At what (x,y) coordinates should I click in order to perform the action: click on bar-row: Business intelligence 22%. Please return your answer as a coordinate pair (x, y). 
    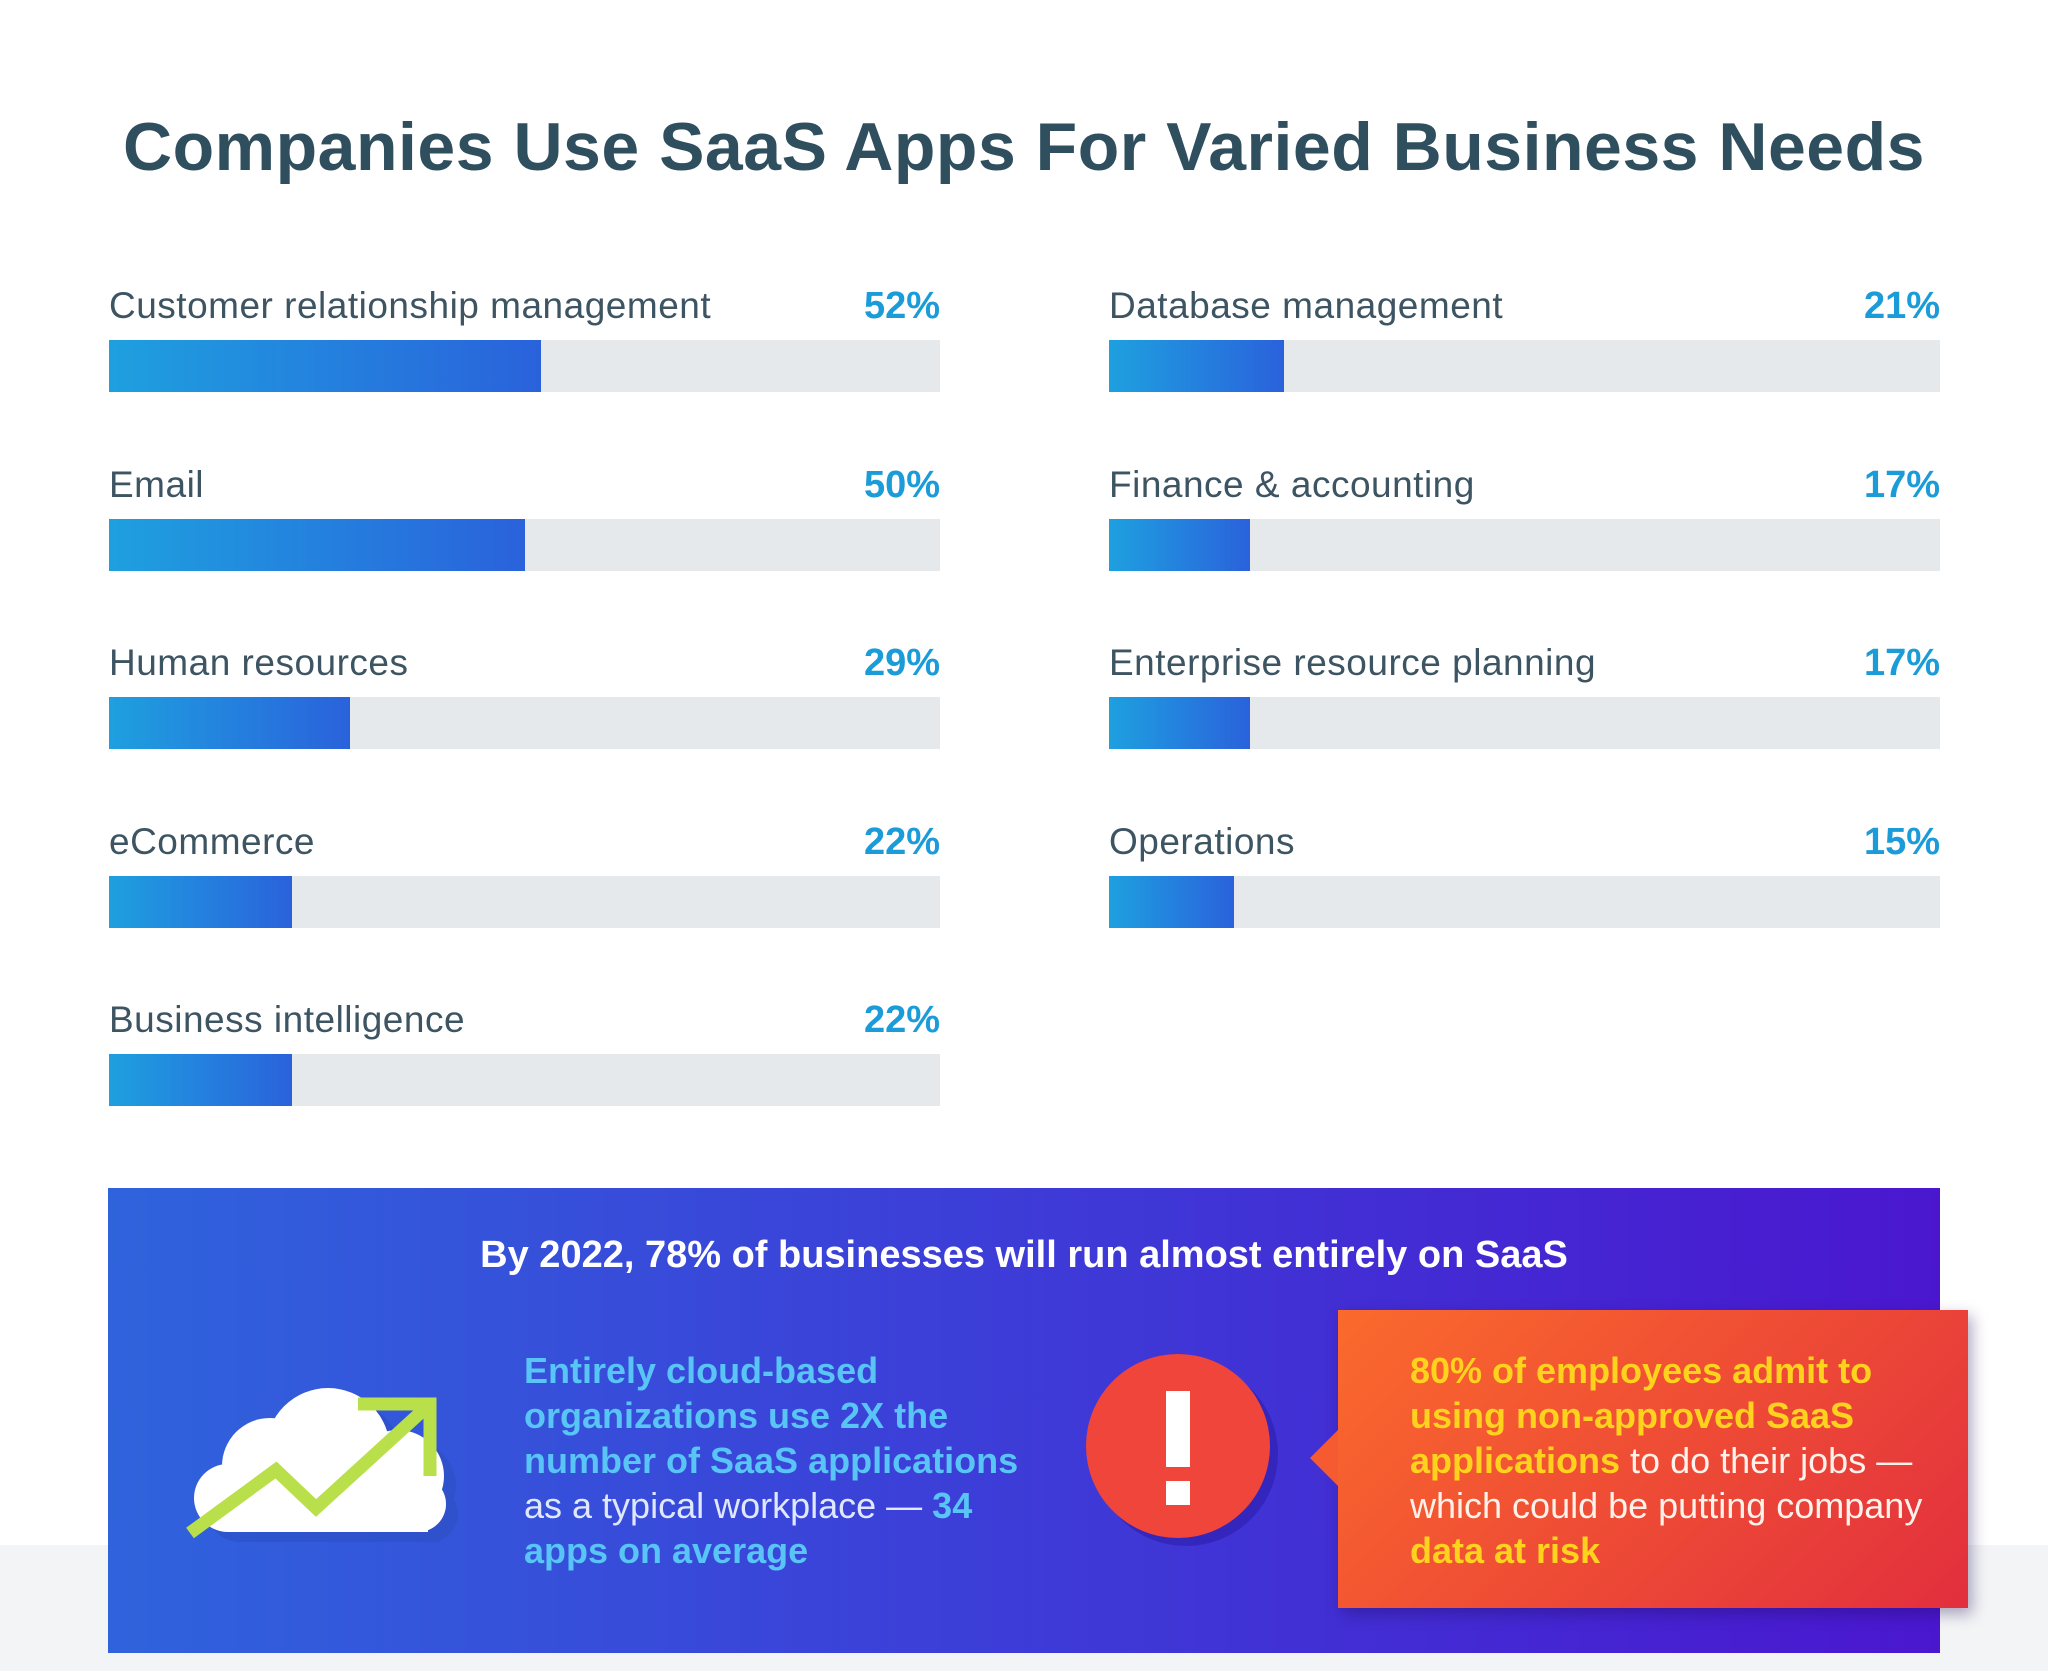
    Looking at the image, I should click on (524, 1059).